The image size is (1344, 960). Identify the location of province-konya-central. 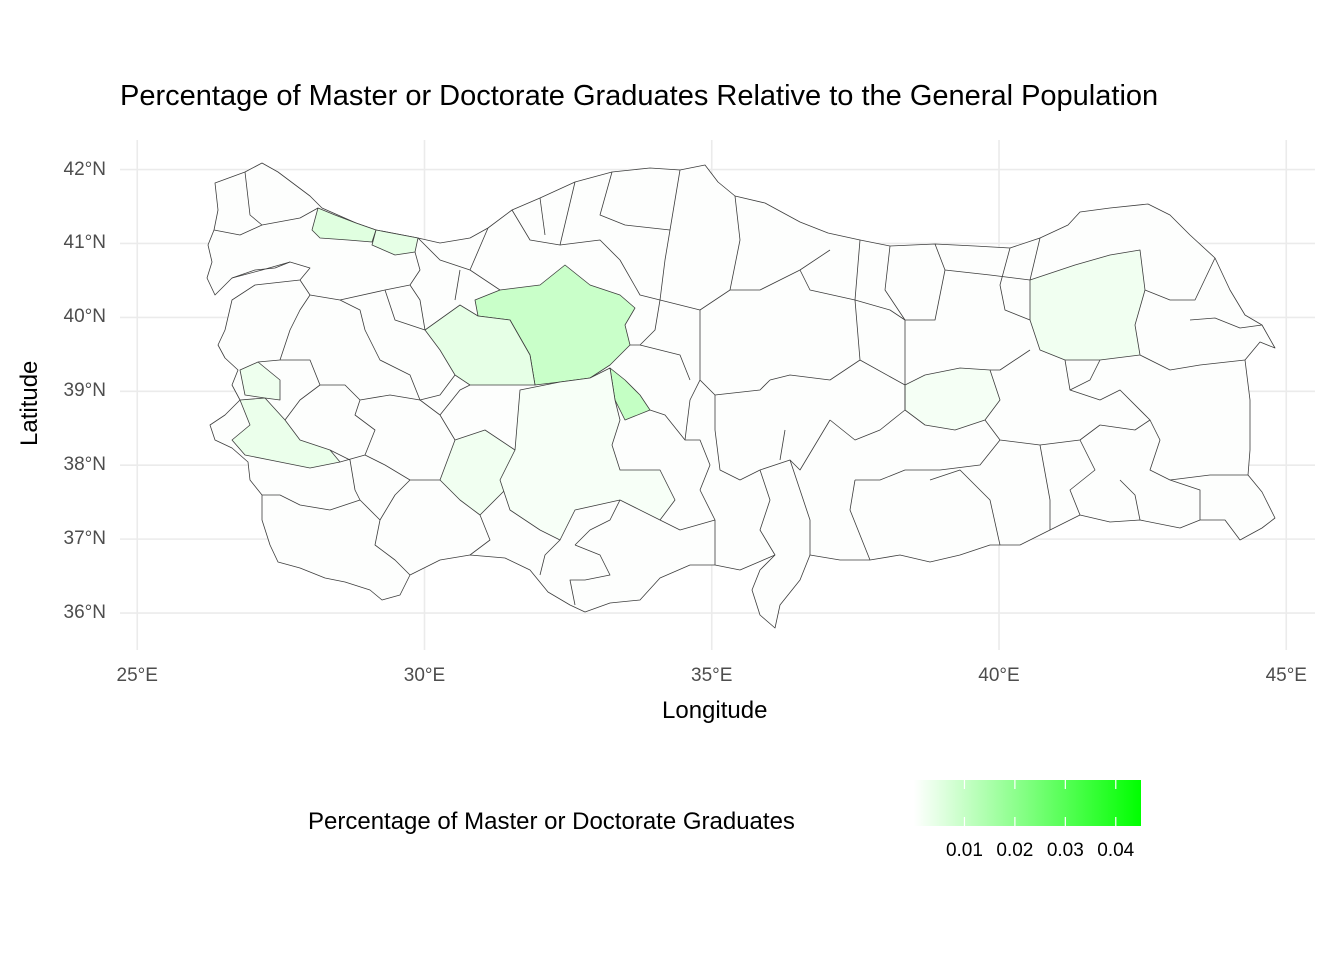
(587, 454).